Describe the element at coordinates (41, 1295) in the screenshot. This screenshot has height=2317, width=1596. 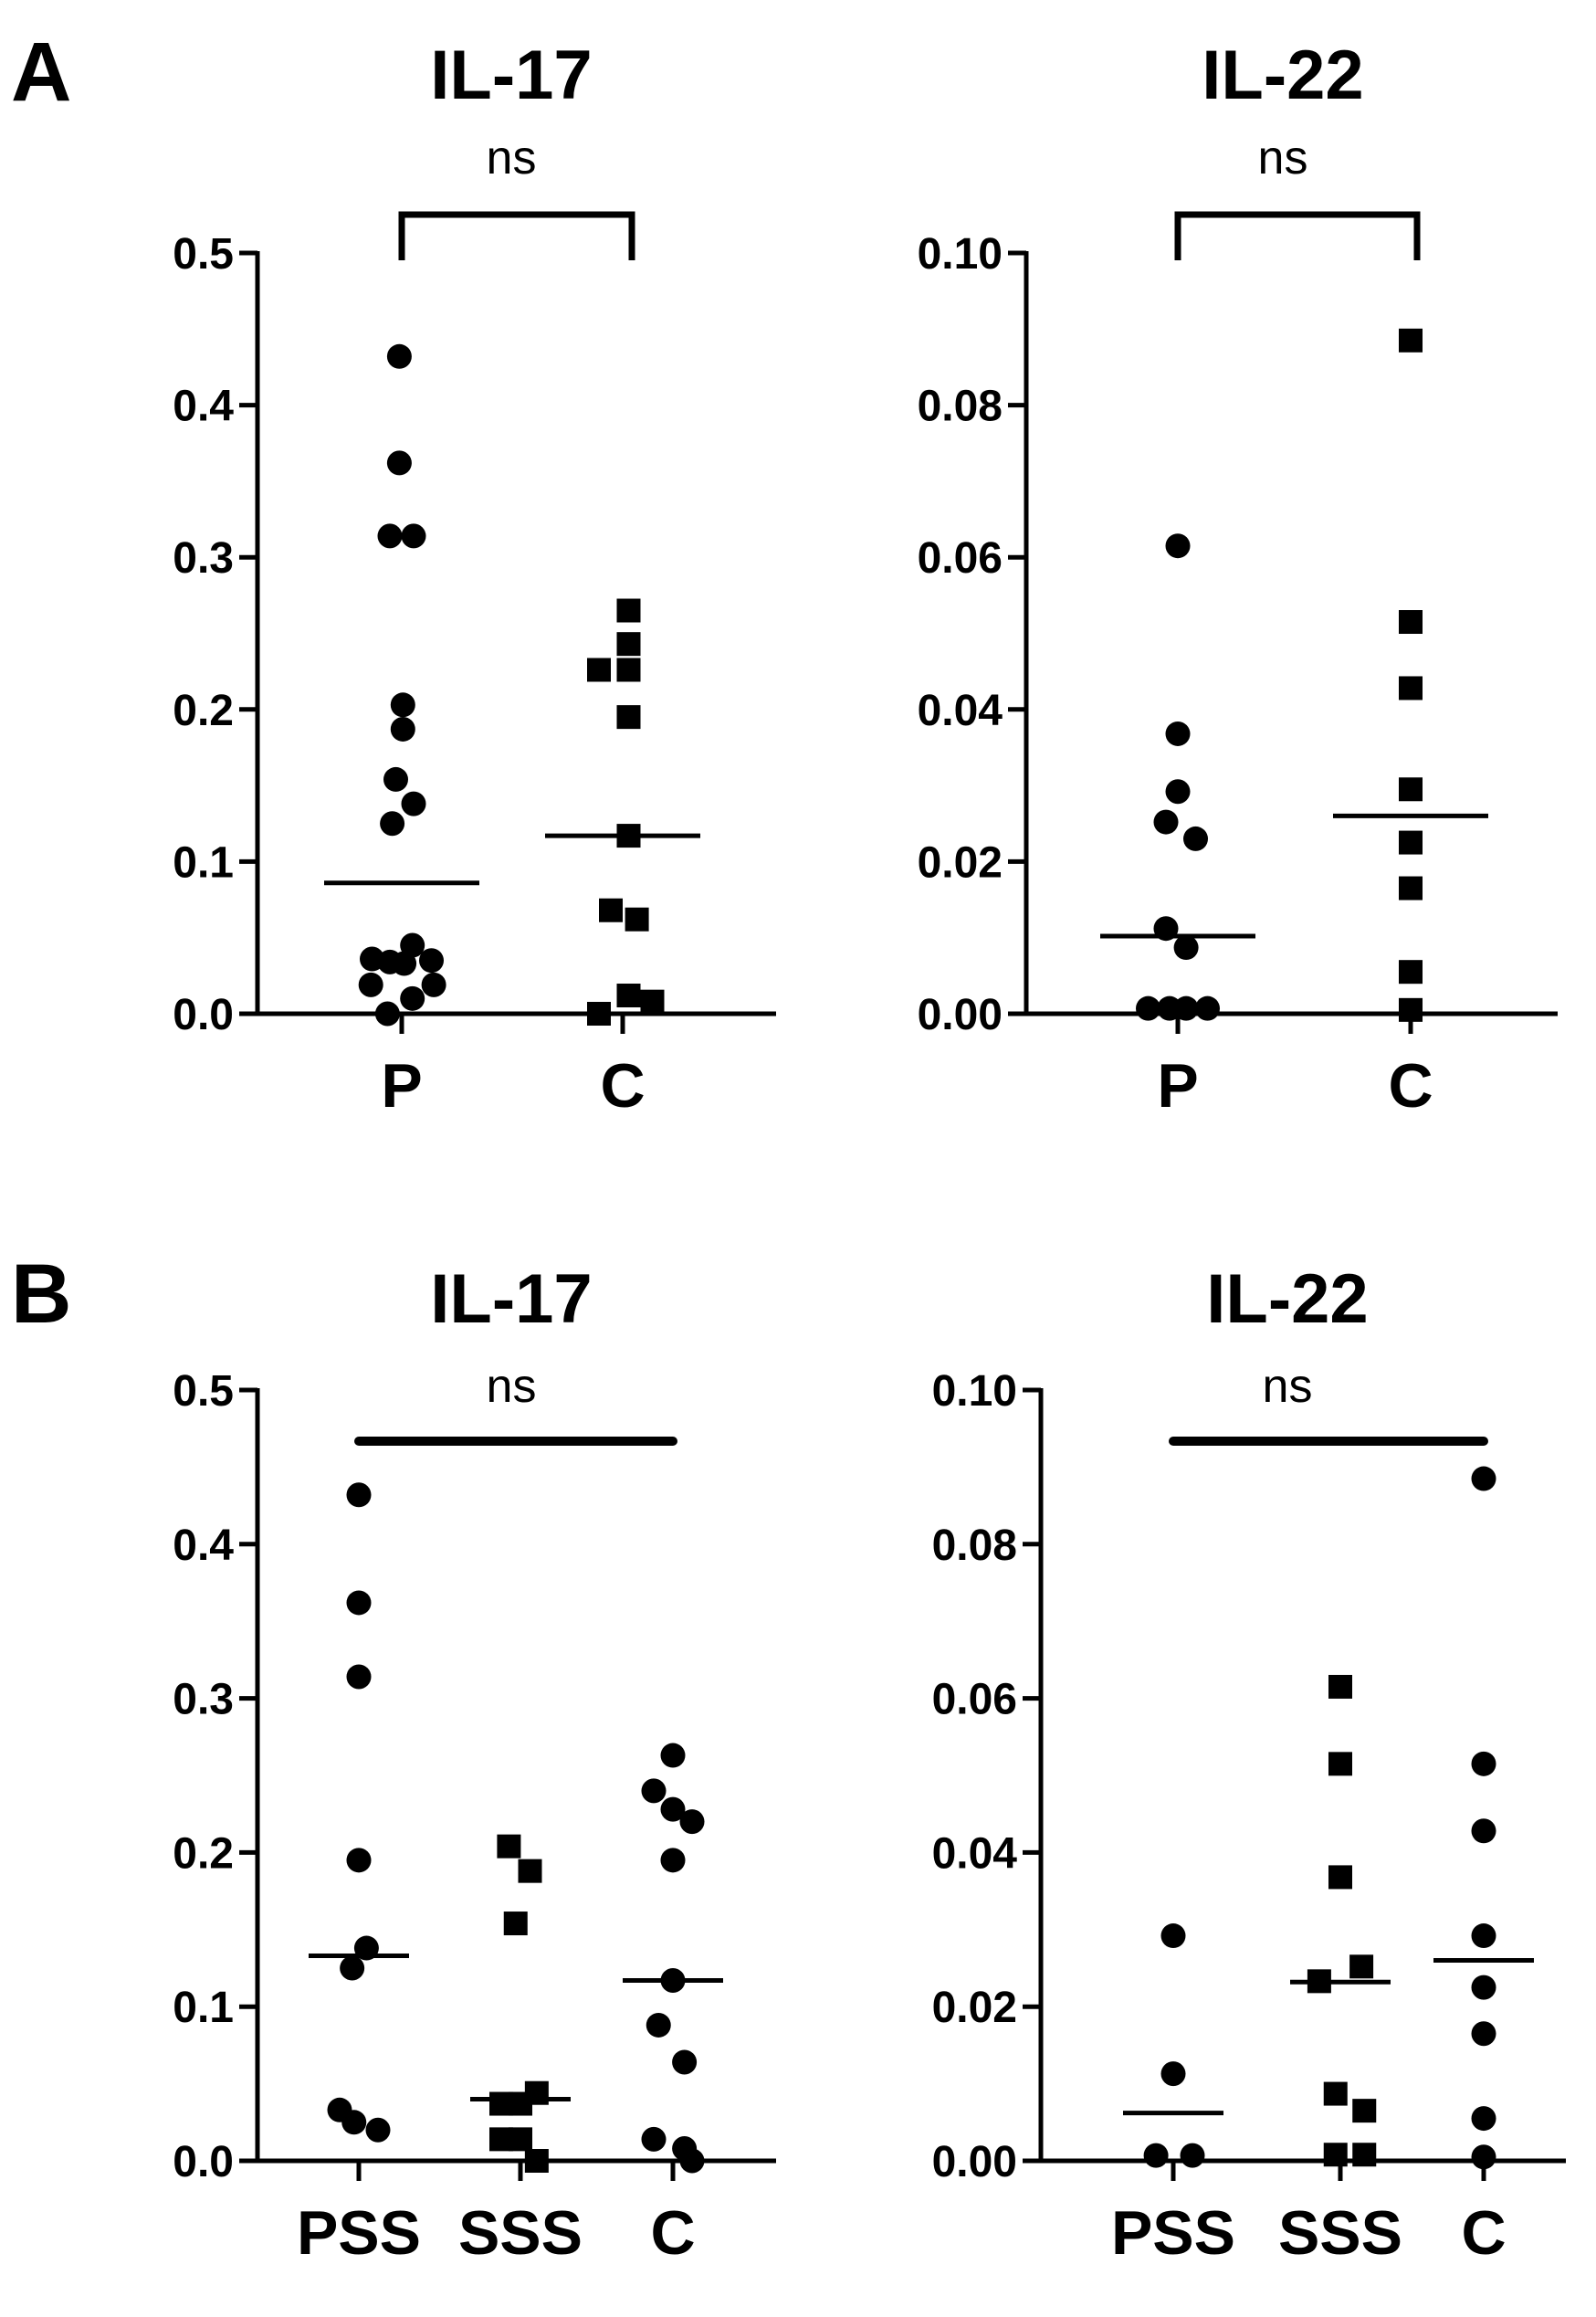
I see `panel-label-b: B` at that location.